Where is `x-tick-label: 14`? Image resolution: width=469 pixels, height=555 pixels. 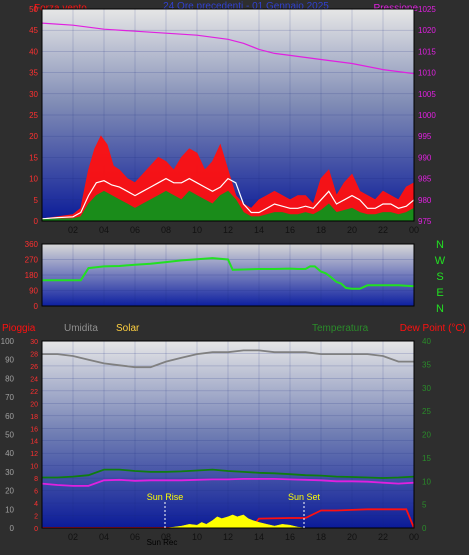 x-tick-label: 14 is located at coordinates (259, 537).